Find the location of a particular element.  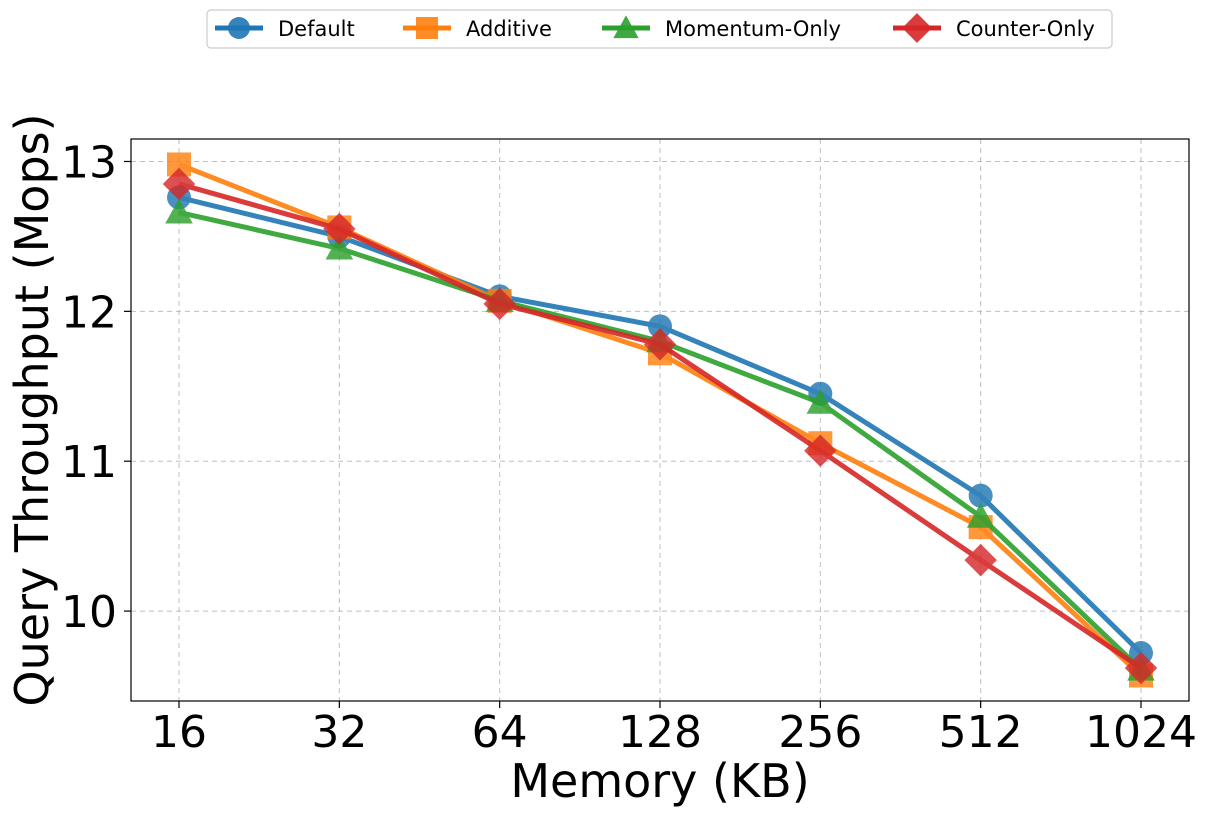

y-tick-label: 12 is located at coordinates (89, 312).